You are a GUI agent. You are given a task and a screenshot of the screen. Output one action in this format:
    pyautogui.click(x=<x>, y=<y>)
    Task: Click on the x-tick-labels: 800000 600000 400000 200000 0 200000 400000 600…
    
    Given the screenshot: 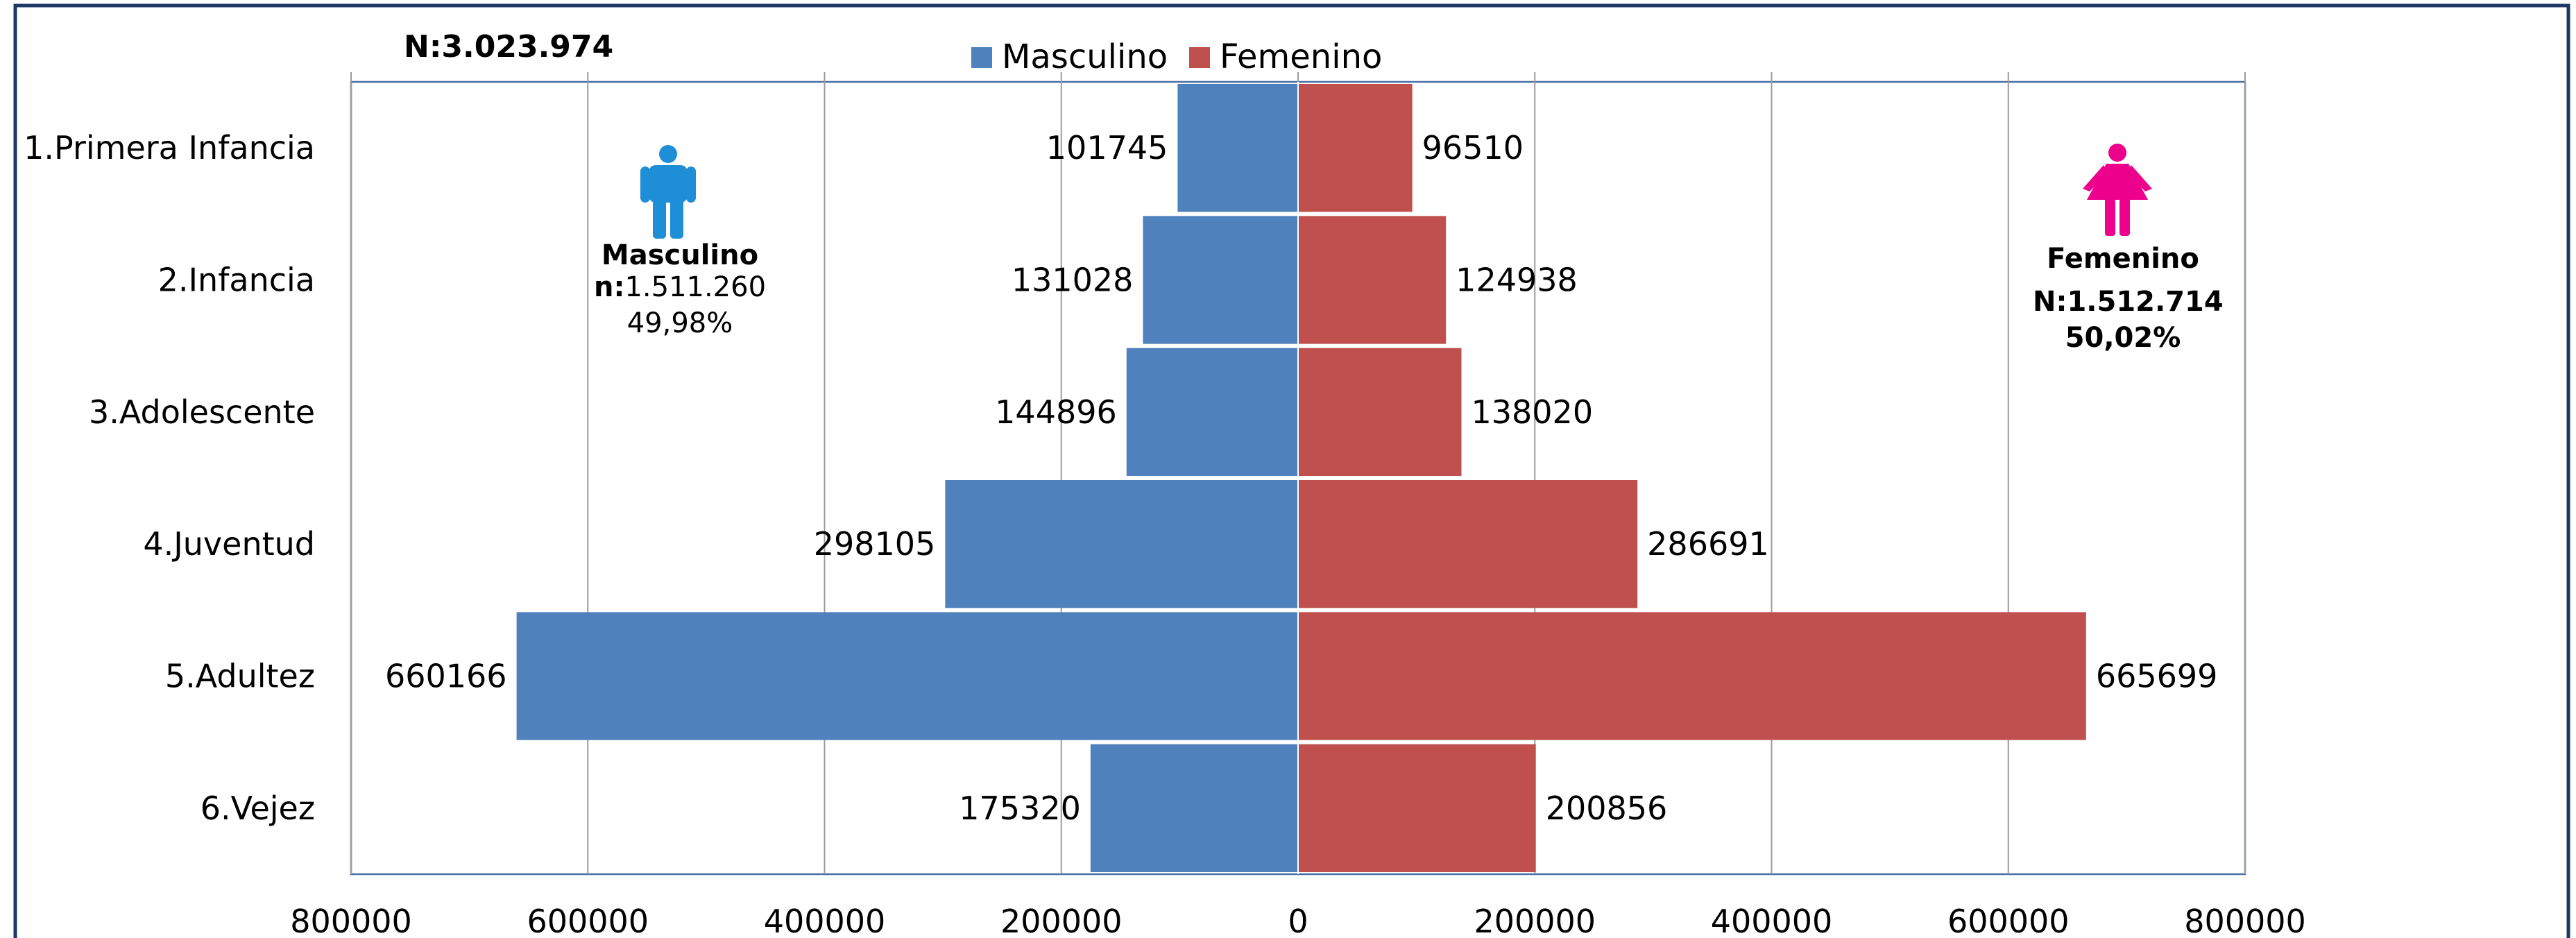 What is the action you would take?
    pyautogui.click(x=1298, y=920)
    